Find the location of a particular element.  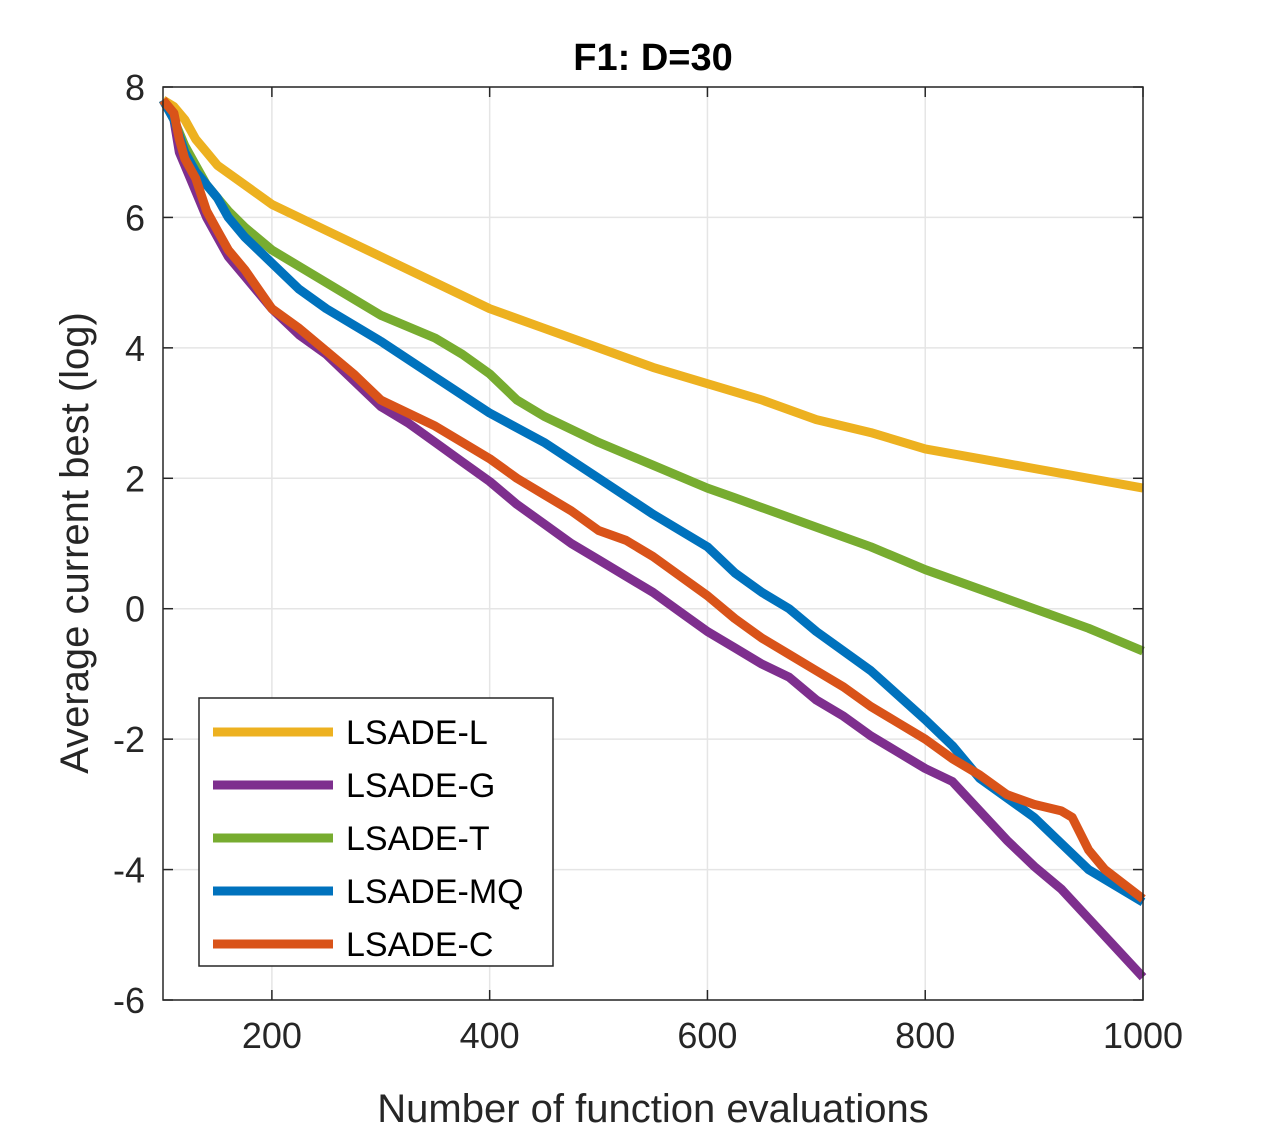

y-tick-label: 2 is located at coordinates (135, 478).